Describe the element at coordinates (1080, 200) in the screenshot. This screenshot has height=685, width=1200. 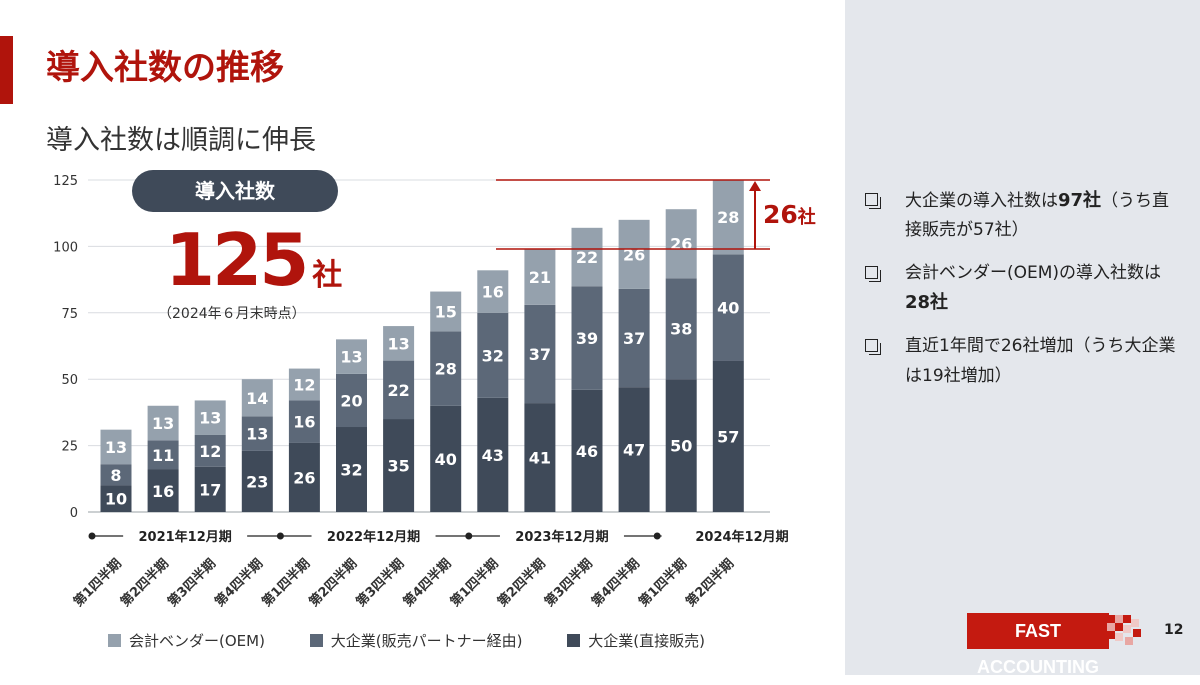
I see `bullet-bold: 97社` at that location.